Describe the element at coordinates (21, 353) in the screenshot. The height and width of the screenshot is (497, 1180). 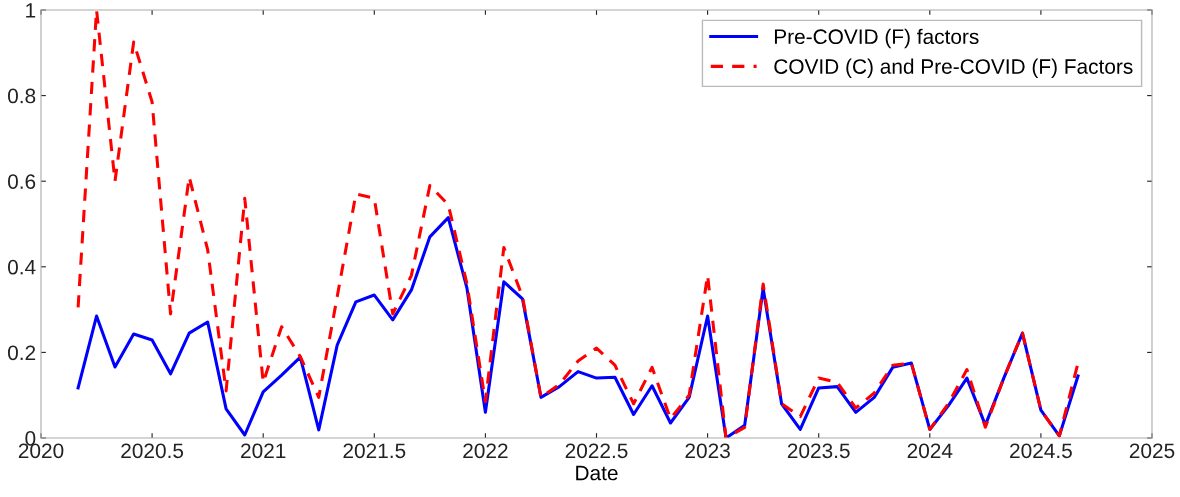
I see `y-tick-label: 0.2` at that location.